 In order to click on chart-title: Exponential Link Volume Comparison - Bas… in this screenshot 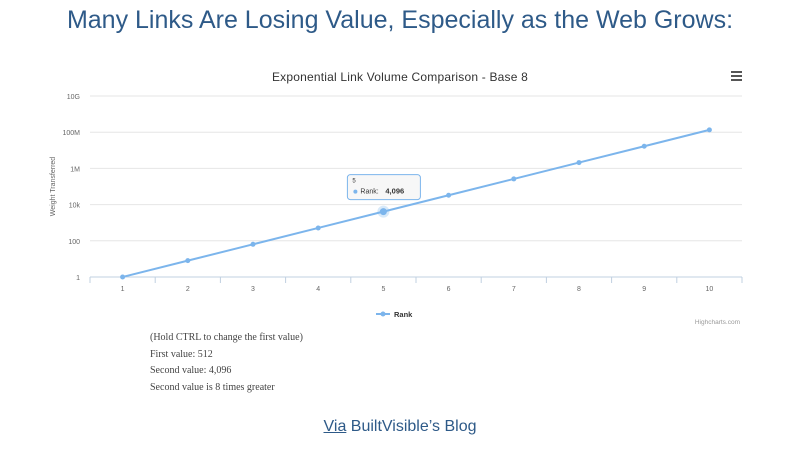, I will do `click(400, 77)`.